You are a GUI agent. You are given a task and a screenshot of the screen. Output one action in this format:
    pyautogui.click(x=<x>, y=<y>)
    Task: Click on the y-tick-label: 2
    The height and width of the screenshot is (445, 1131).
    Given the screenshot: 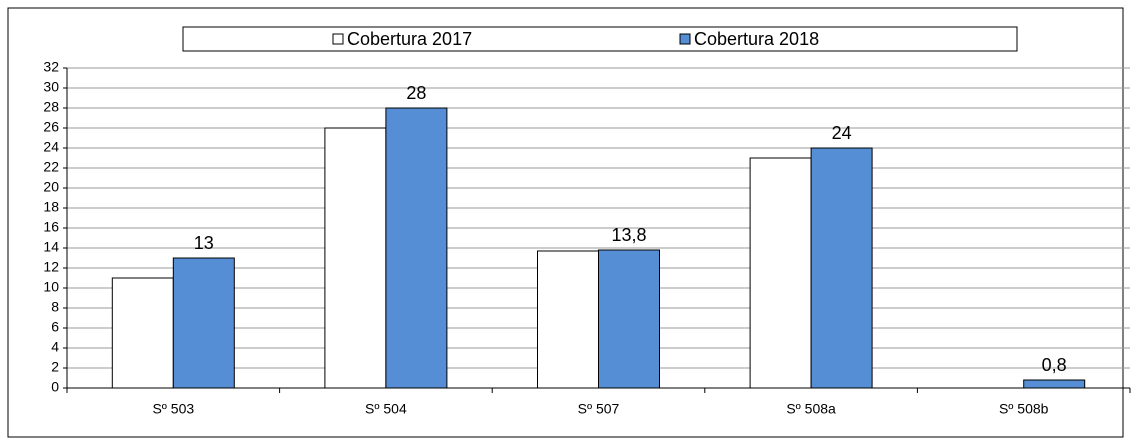 What is the action you would take?
    pyautogui.click(x=55, y=367)
    